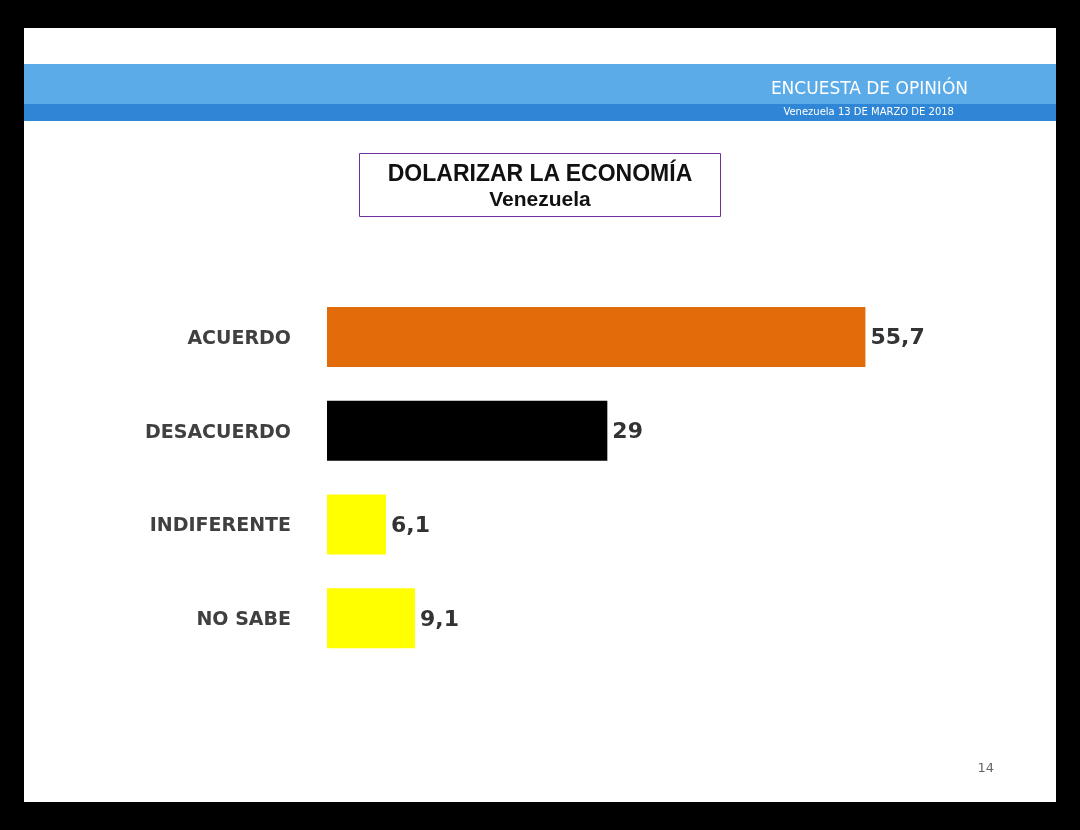 This screenshot has height=830, width=1080. What do you see at coordinates (239, 336) in the screenshot?
I see `y-tick-label: ACUERDO` at bounding box center [239, 336].